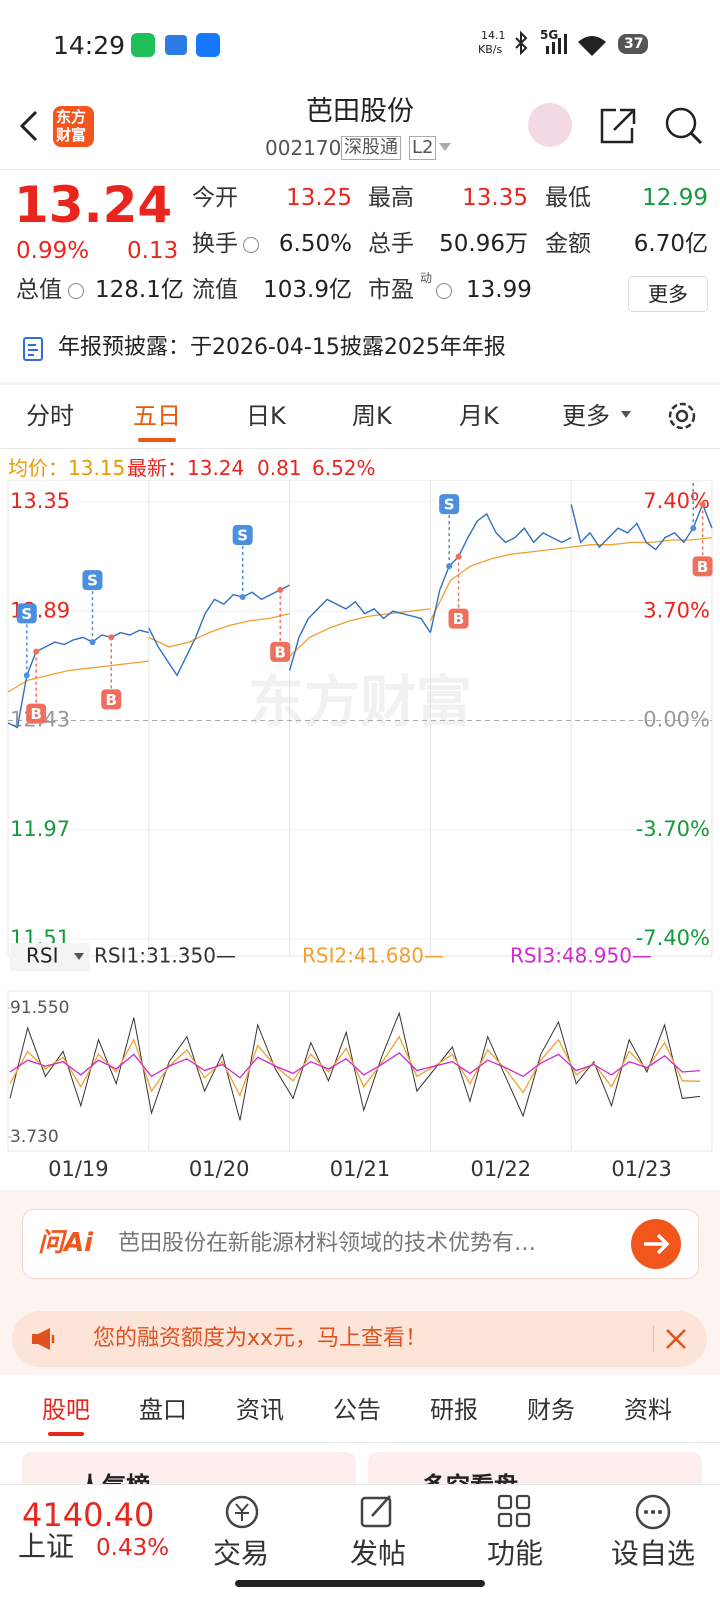  I want to click on y-tick-label: 3.730, so click(34, 1137).